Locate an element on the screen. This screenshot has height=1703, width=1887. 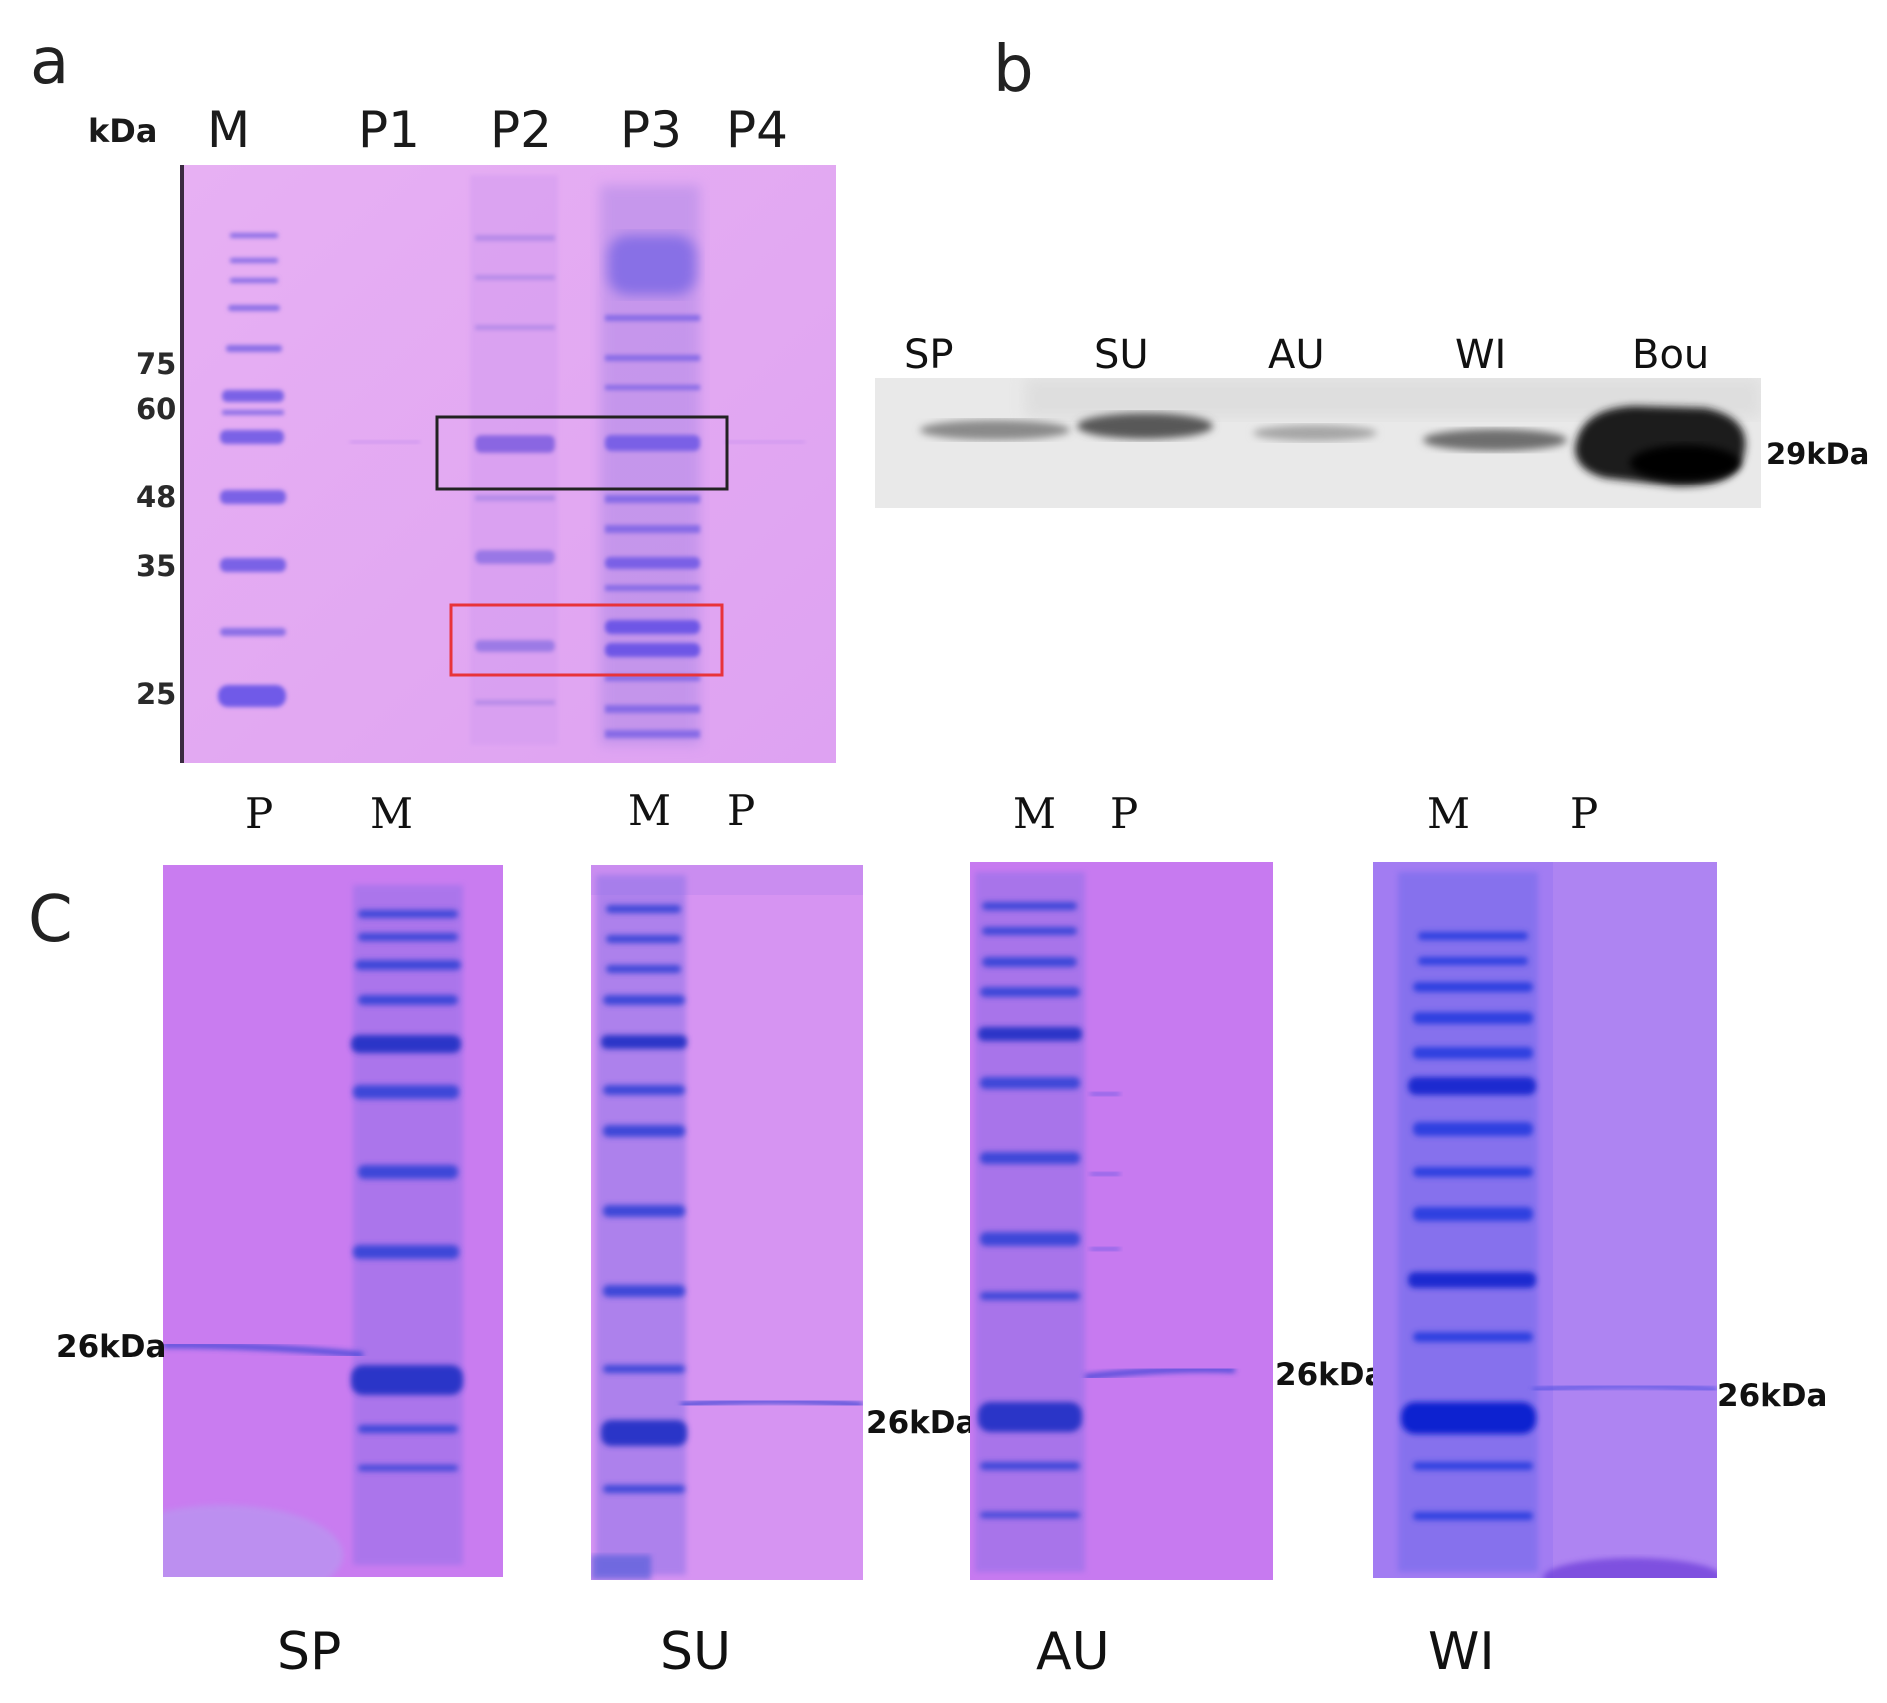
gel-au-name: AU is located at coordinates (1073, 1652).